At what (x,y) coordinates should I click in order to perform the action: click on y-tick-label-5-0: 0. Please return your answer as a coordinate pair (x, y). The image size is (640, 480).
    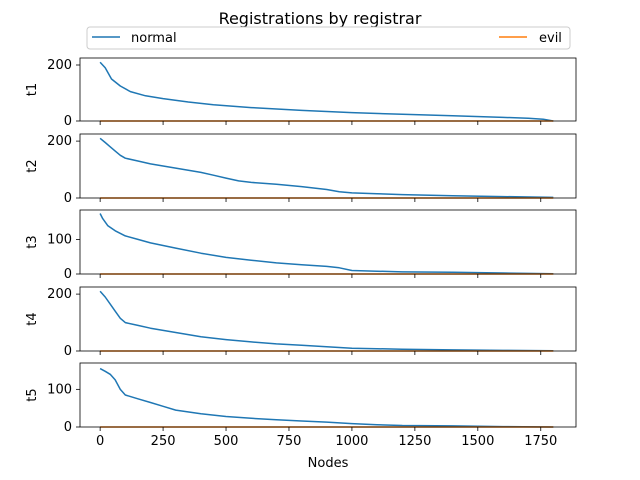
    Looking at the image, I should click on (68, 427).